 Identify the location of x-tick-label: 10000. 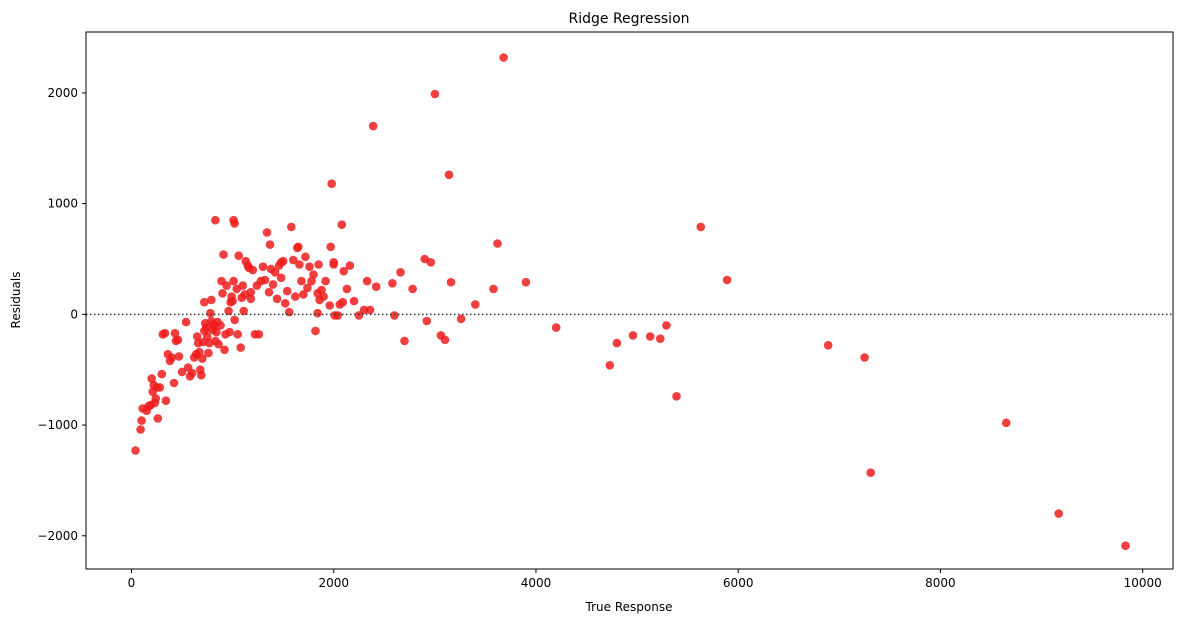
(1143, 583).